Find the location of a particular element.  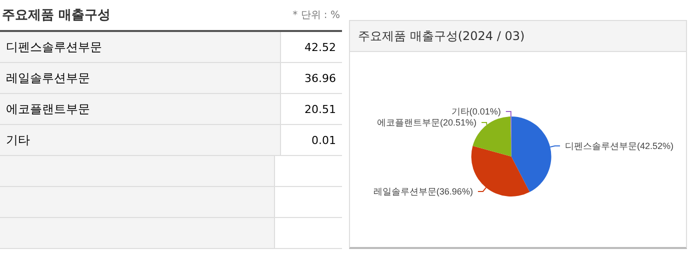

slice-label: 디펜스솔루션부문 is located at coordinates (601, 145).